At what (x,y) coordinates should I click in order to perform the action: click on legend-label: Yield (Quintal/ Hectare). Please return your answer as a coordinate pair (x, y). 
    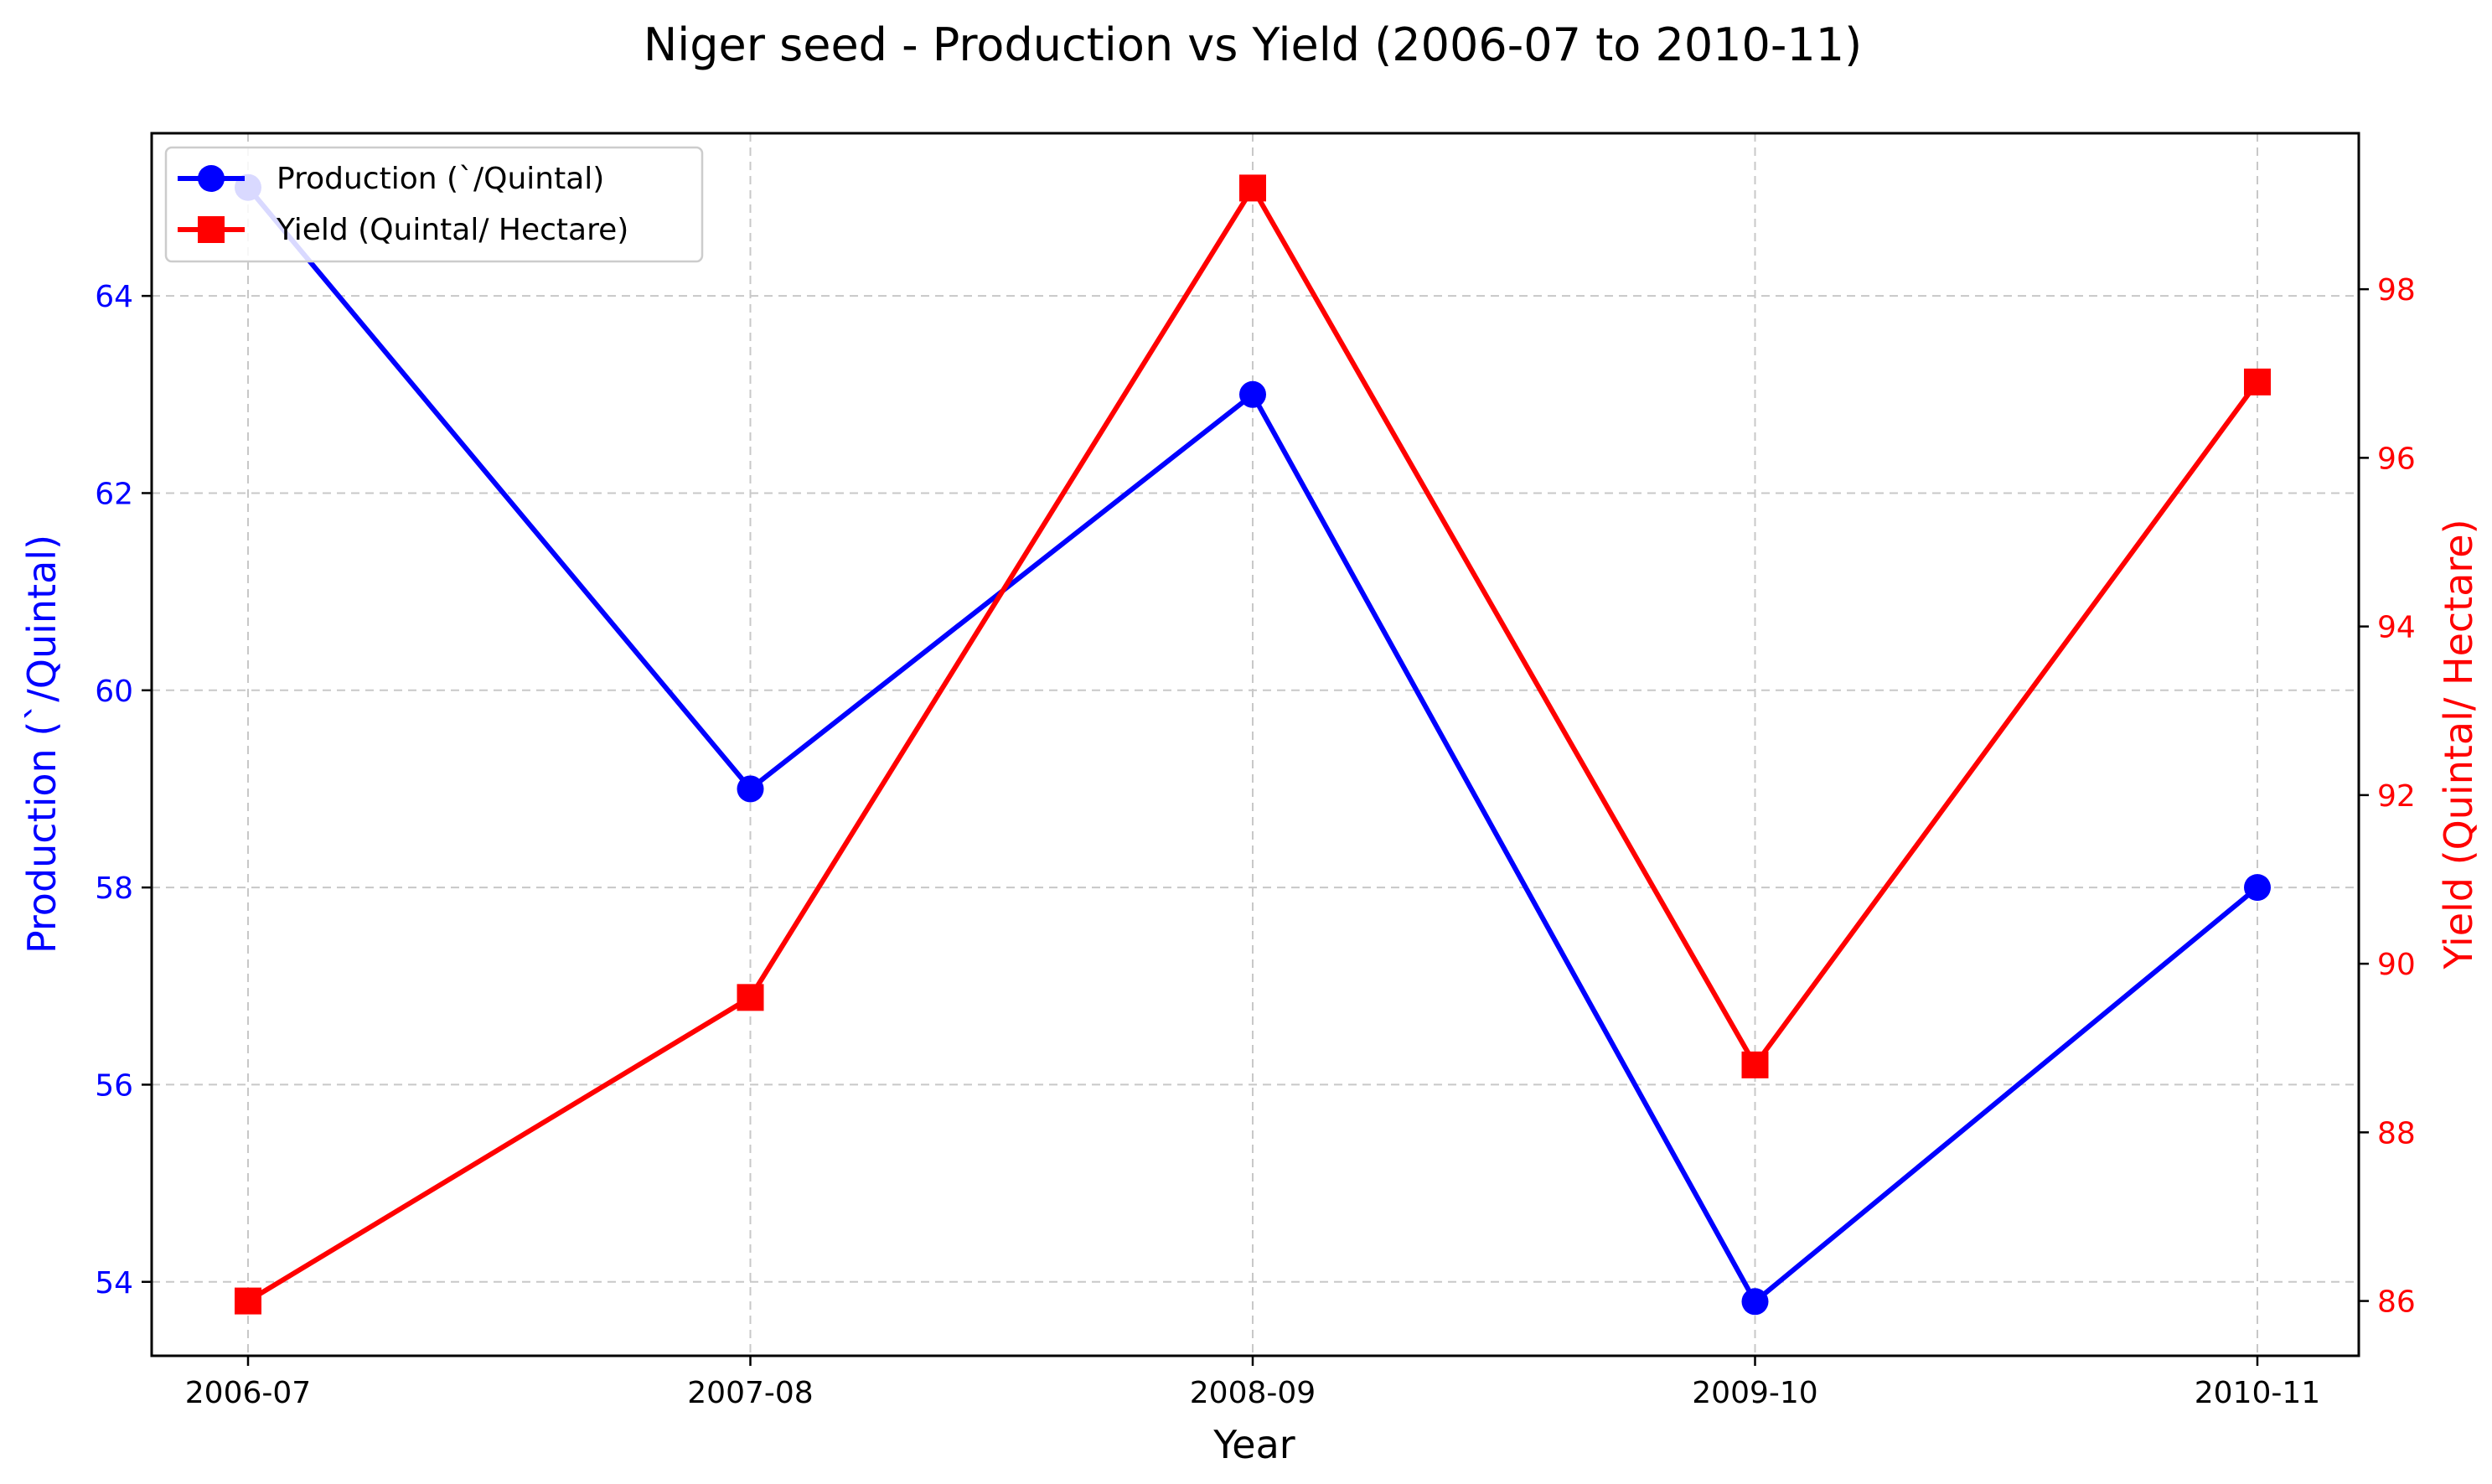
    Looking at the image, I should click on (452, 230).